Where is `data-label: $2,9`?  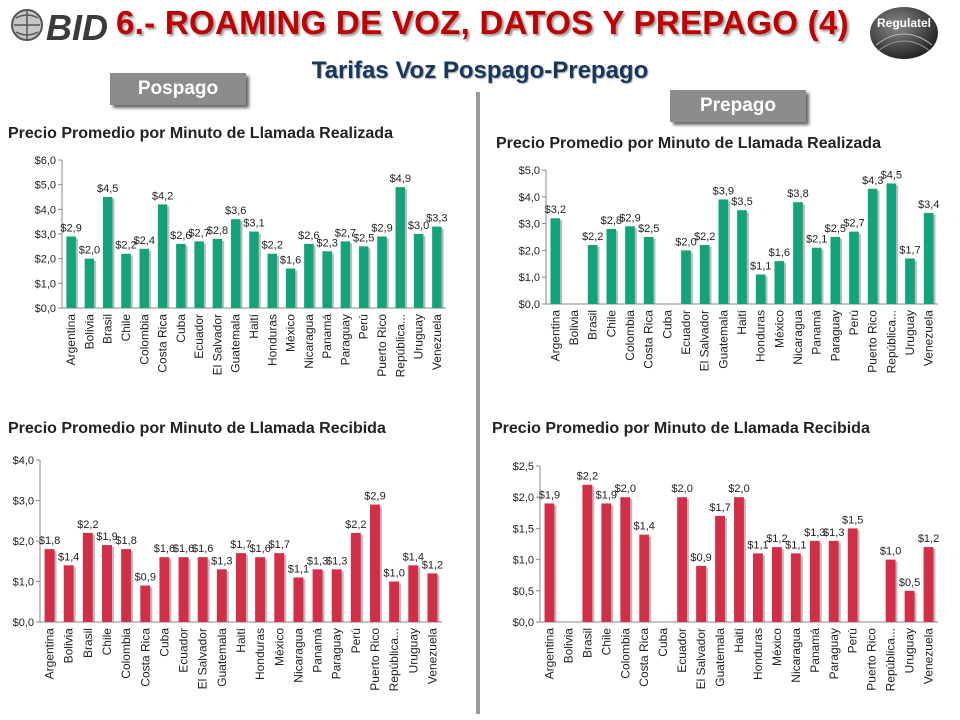
data-label: $2,9 is located at coordinates (629, 218).